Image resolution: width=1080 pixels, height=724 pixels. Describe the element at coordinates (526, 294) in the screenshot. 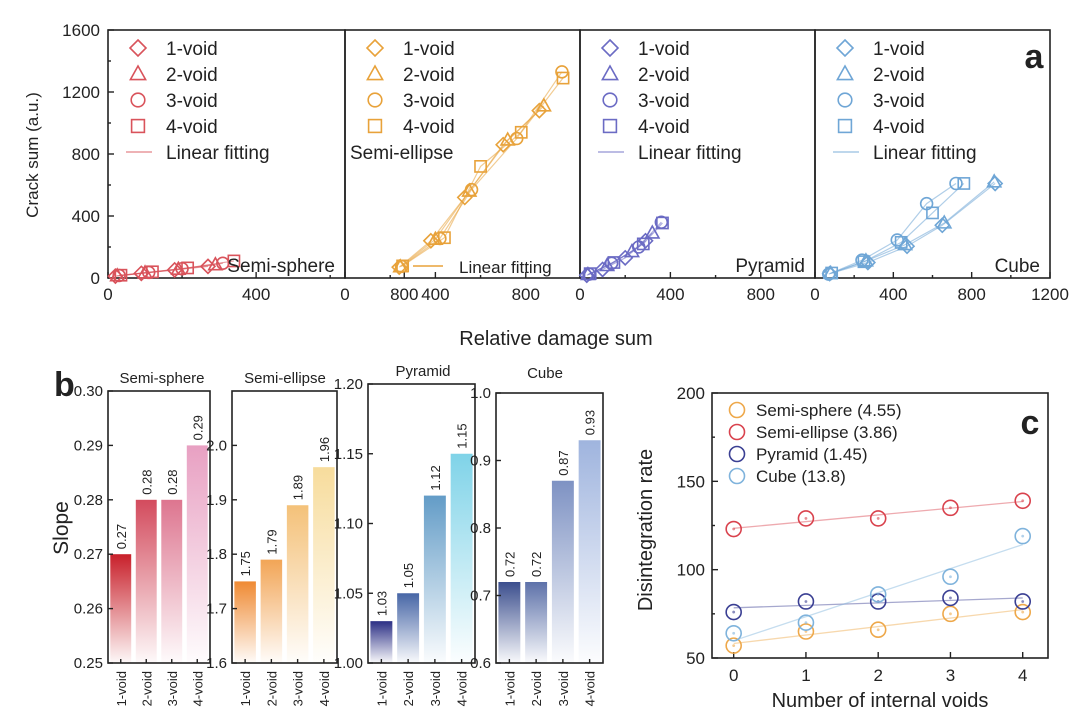

I see `panel-a-x-tick-label: 800` at that location.